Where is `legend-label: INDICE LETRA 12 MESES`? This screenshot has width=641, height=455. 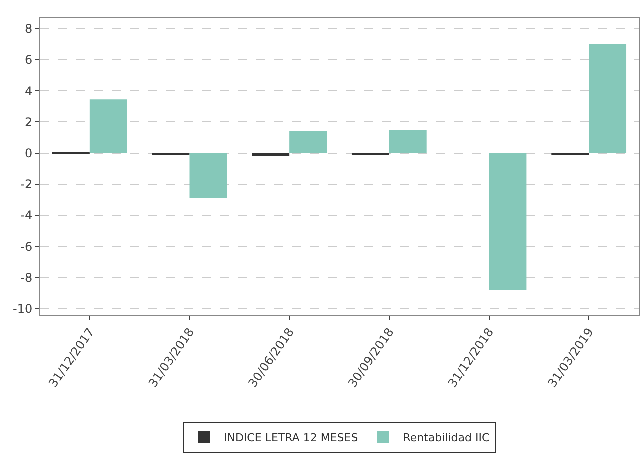 legend-label: INDICE LETRA 12 MESES is located at coordinates (291, 438).